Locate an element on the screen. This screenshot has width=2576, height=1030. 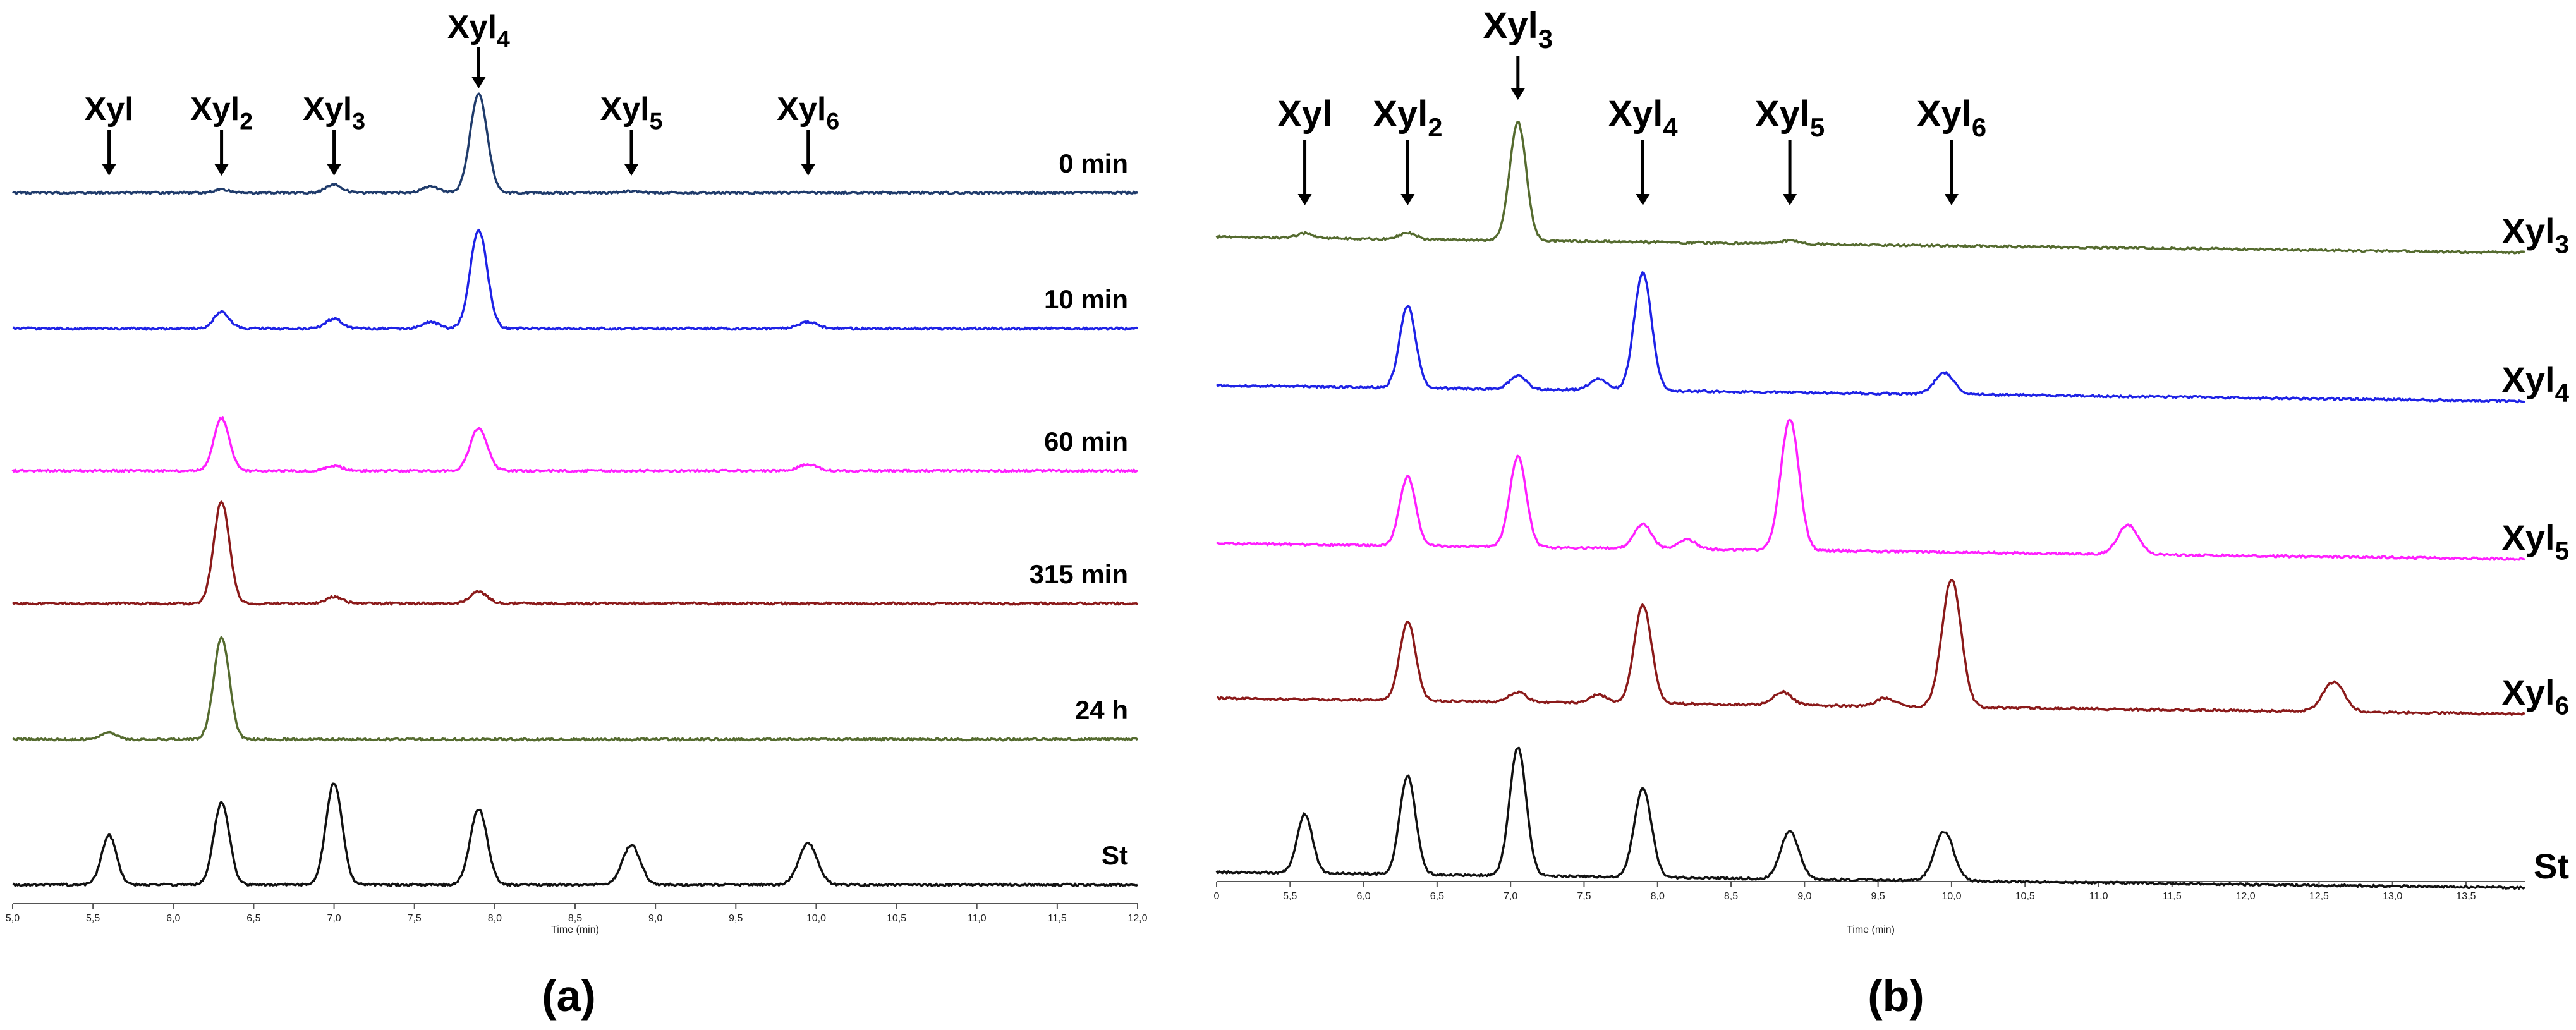
x-tick-label: 13,5 is located at coordinates (2466, 896).